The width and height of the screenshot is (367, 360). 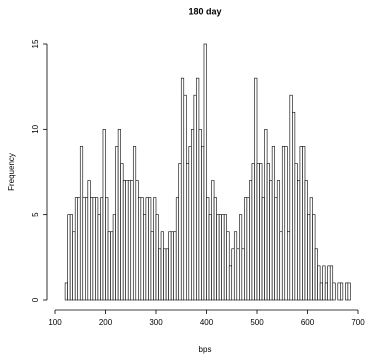 I want to click on y-tick-label: 10, so click(x=35, y=128).